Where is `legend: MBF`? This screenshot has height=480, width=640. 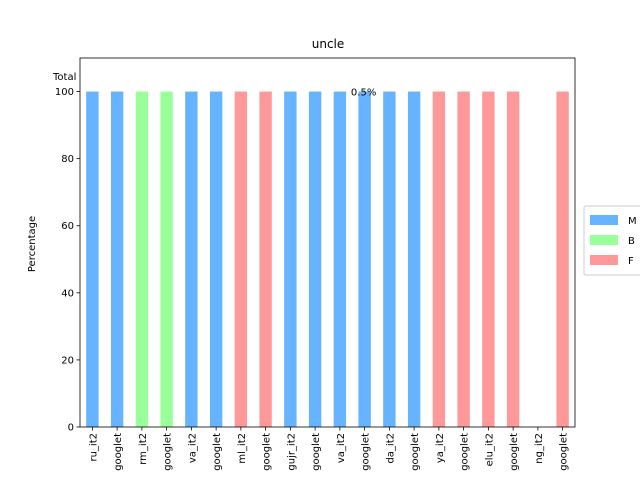 legend: MBF is located at coordinates (611, 240).